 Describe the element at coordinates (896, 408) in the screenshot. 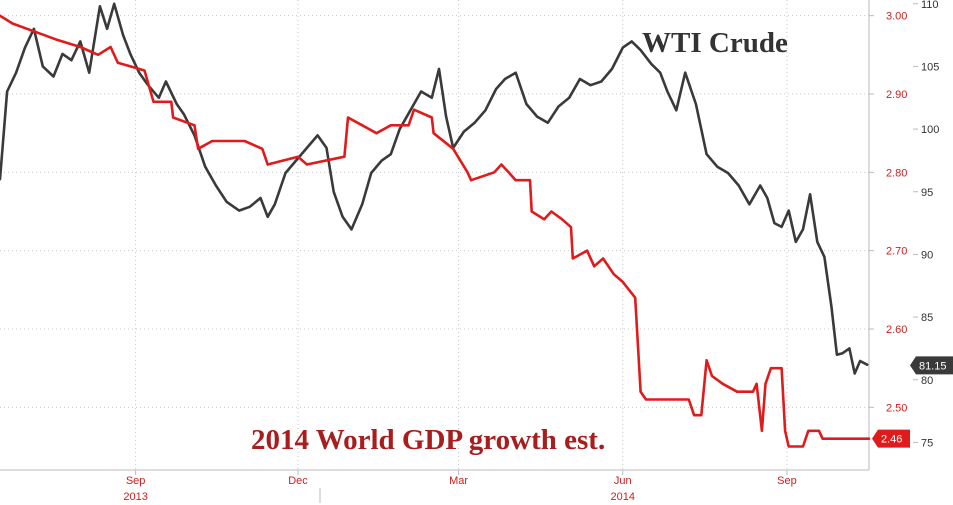

I see `y-left-tick-label: 2.50` at that location.